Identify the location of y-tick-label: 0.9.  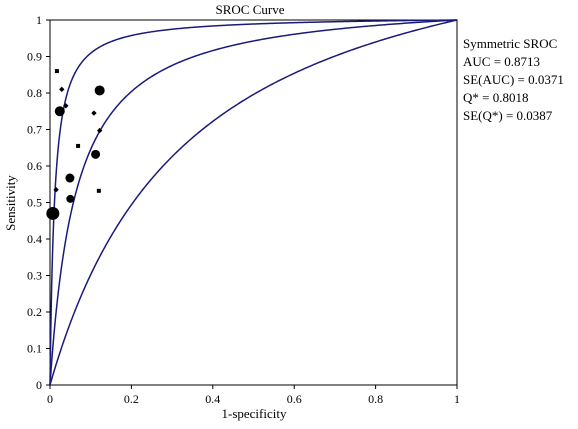
(34, 57).